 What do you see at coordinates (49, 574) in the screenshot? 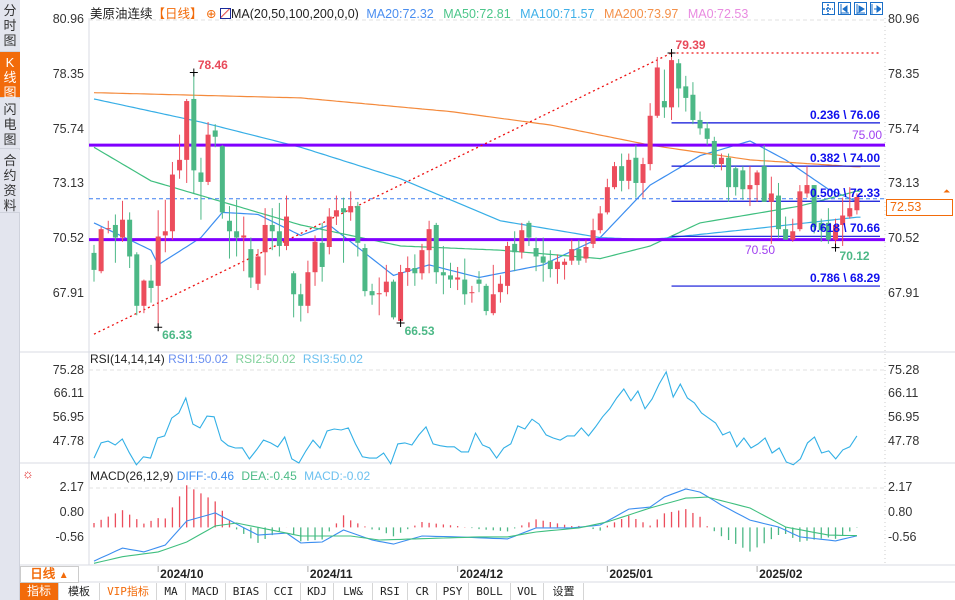
I see `period-selector: 日线 ▲` at bounding box center [49, 574].